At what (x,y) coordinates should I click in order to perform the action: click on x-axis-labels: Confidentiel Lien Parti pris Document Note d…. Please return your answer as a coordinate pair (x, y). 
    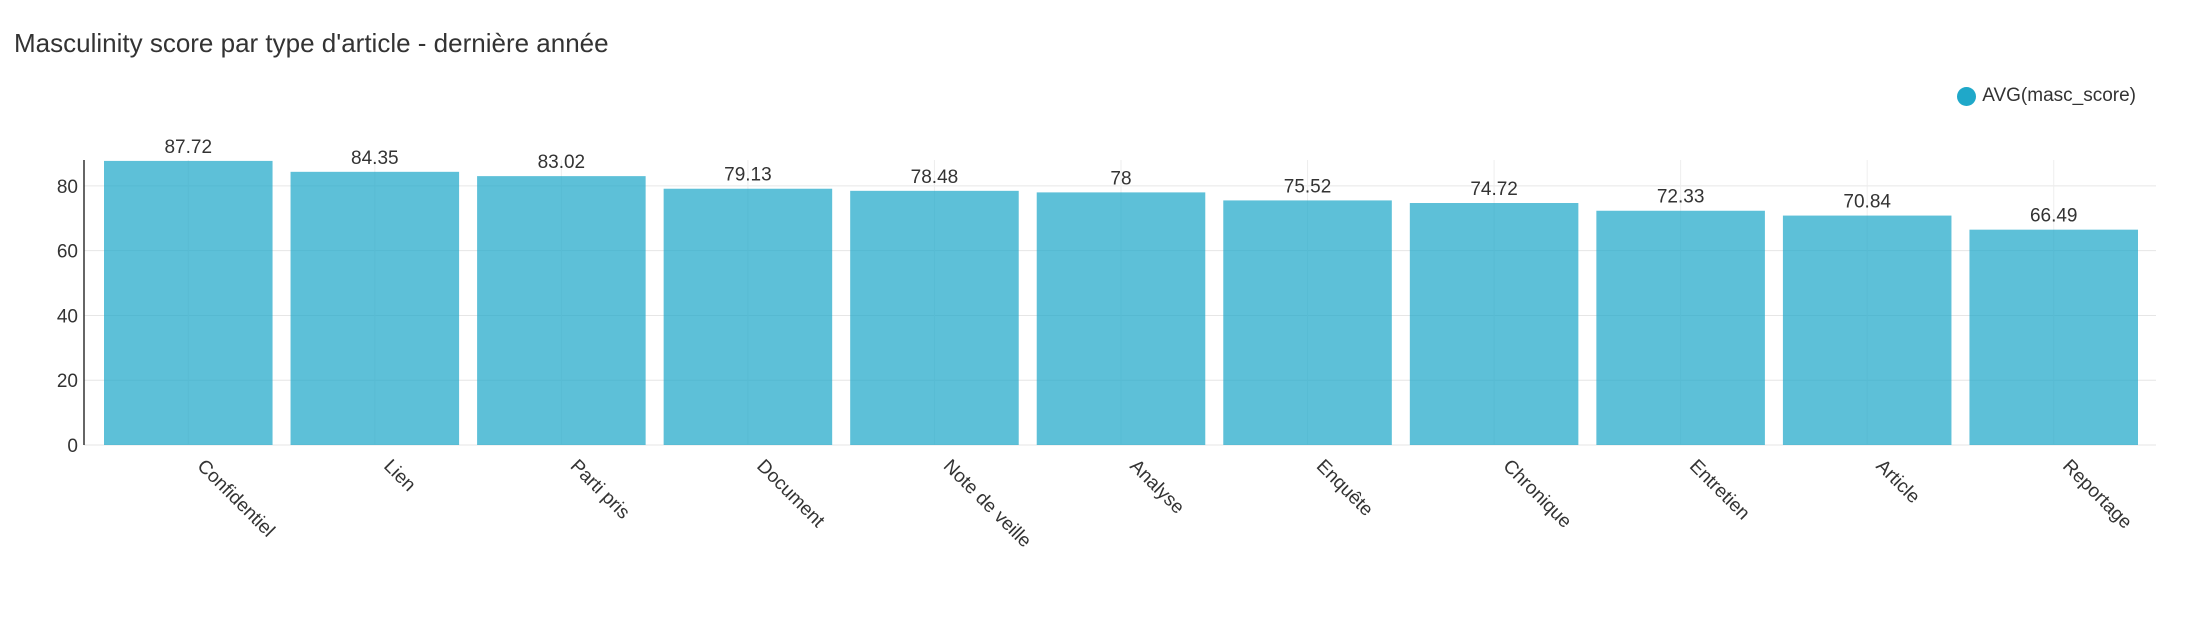
    Looking at the image, I should click on (1164, 504).